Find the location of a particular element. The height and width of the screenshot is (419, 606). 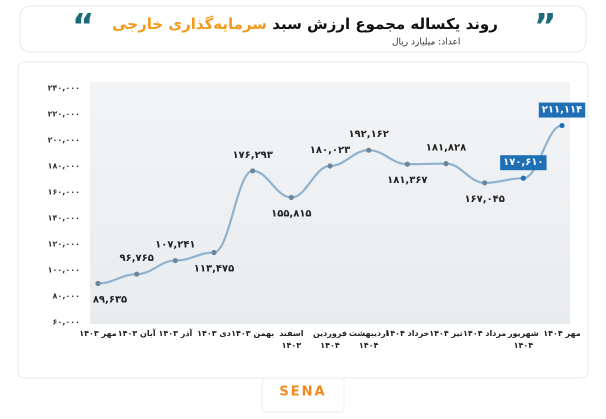

data-label: ۱۸۱,۸۲۸ is located at coordinates (446, 148).